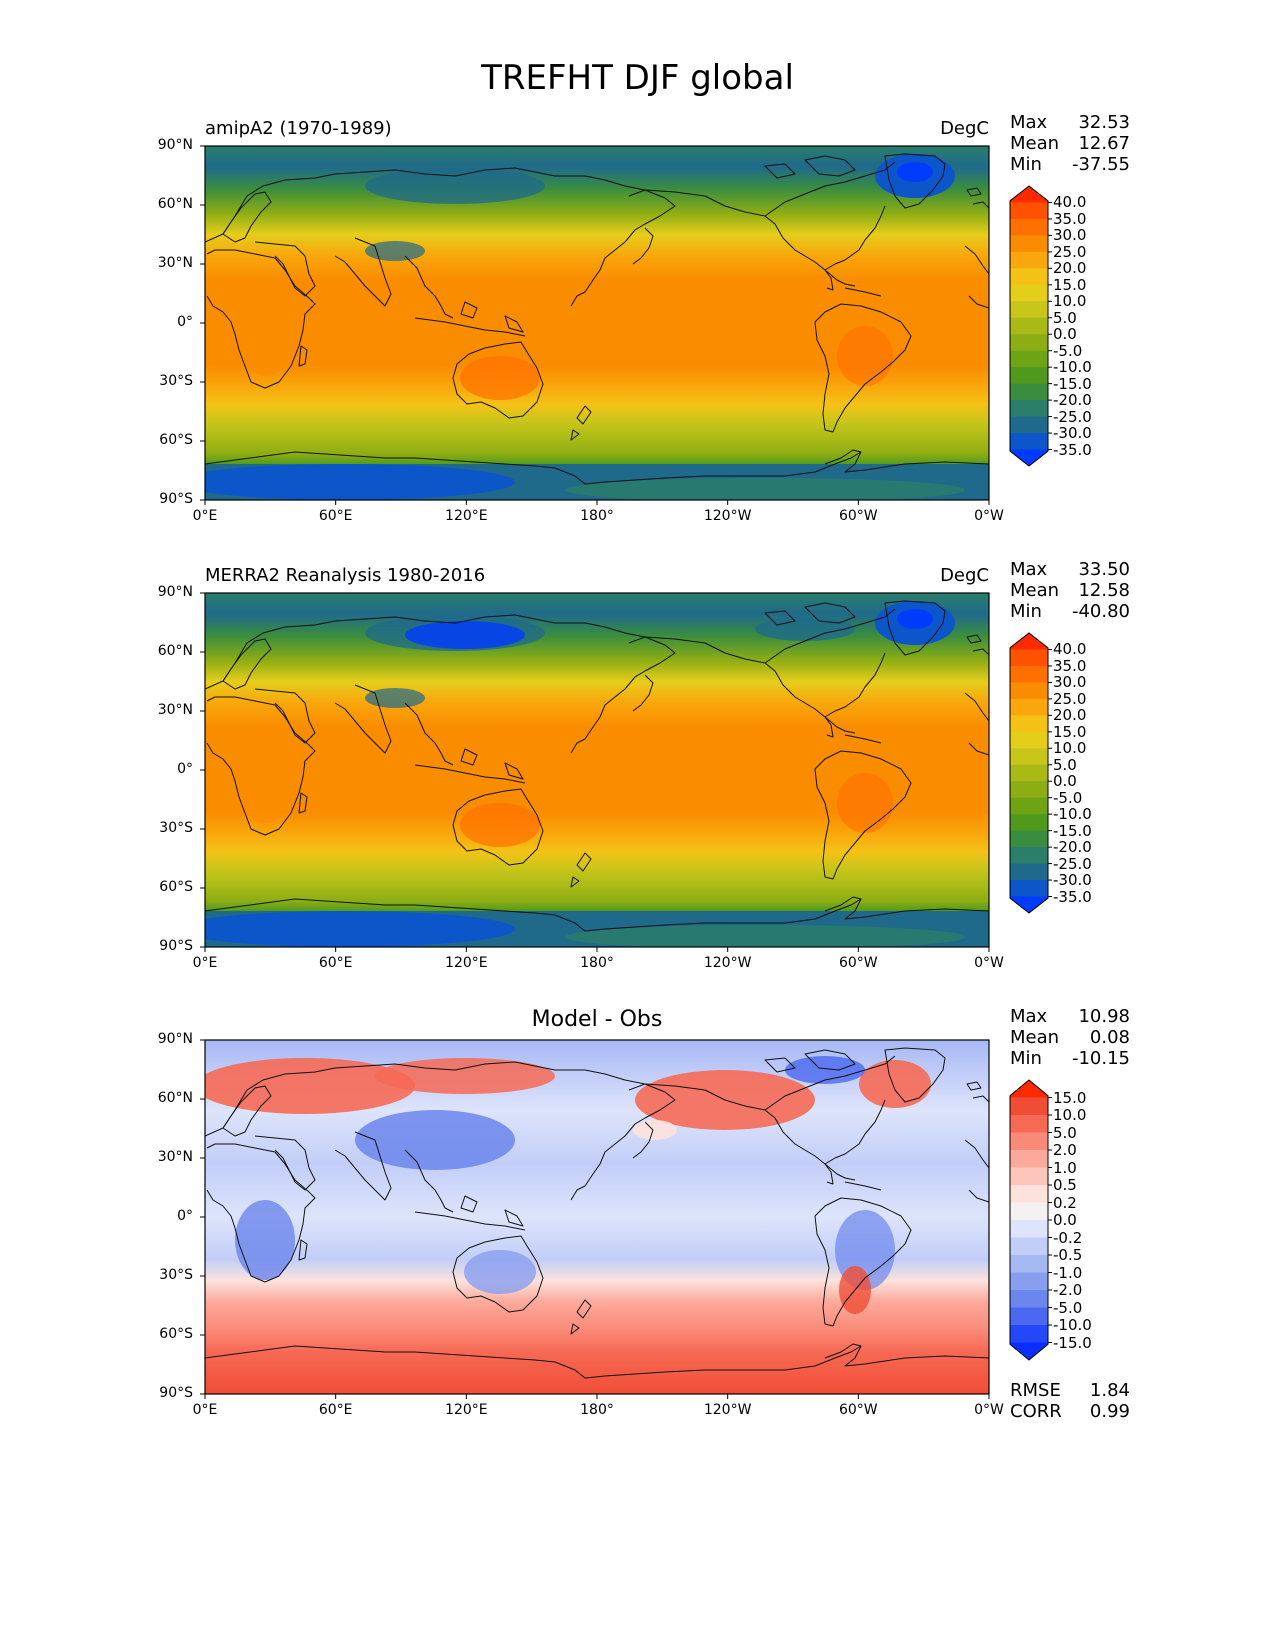  I want to click on colorbar-tick-label: 5.0, so click(1065, 317).